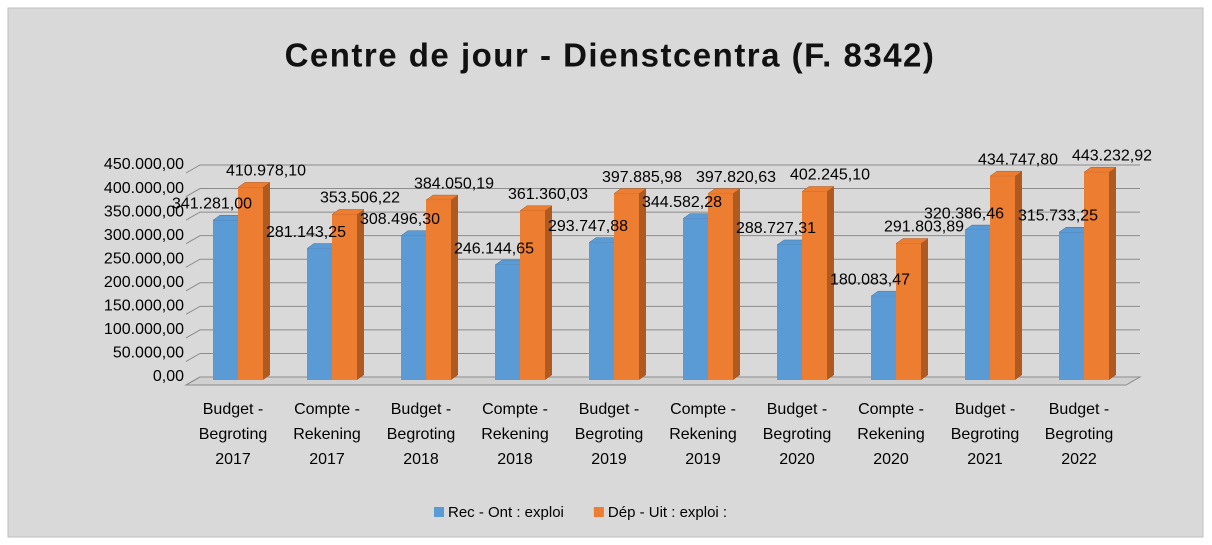 Image resolution: width=1212 pixels, height=545 pixels. What do you see at coordinates (588, 226) in the screenshot?
I see `data-label: 293.747,88` at bounding box center [588, 226].